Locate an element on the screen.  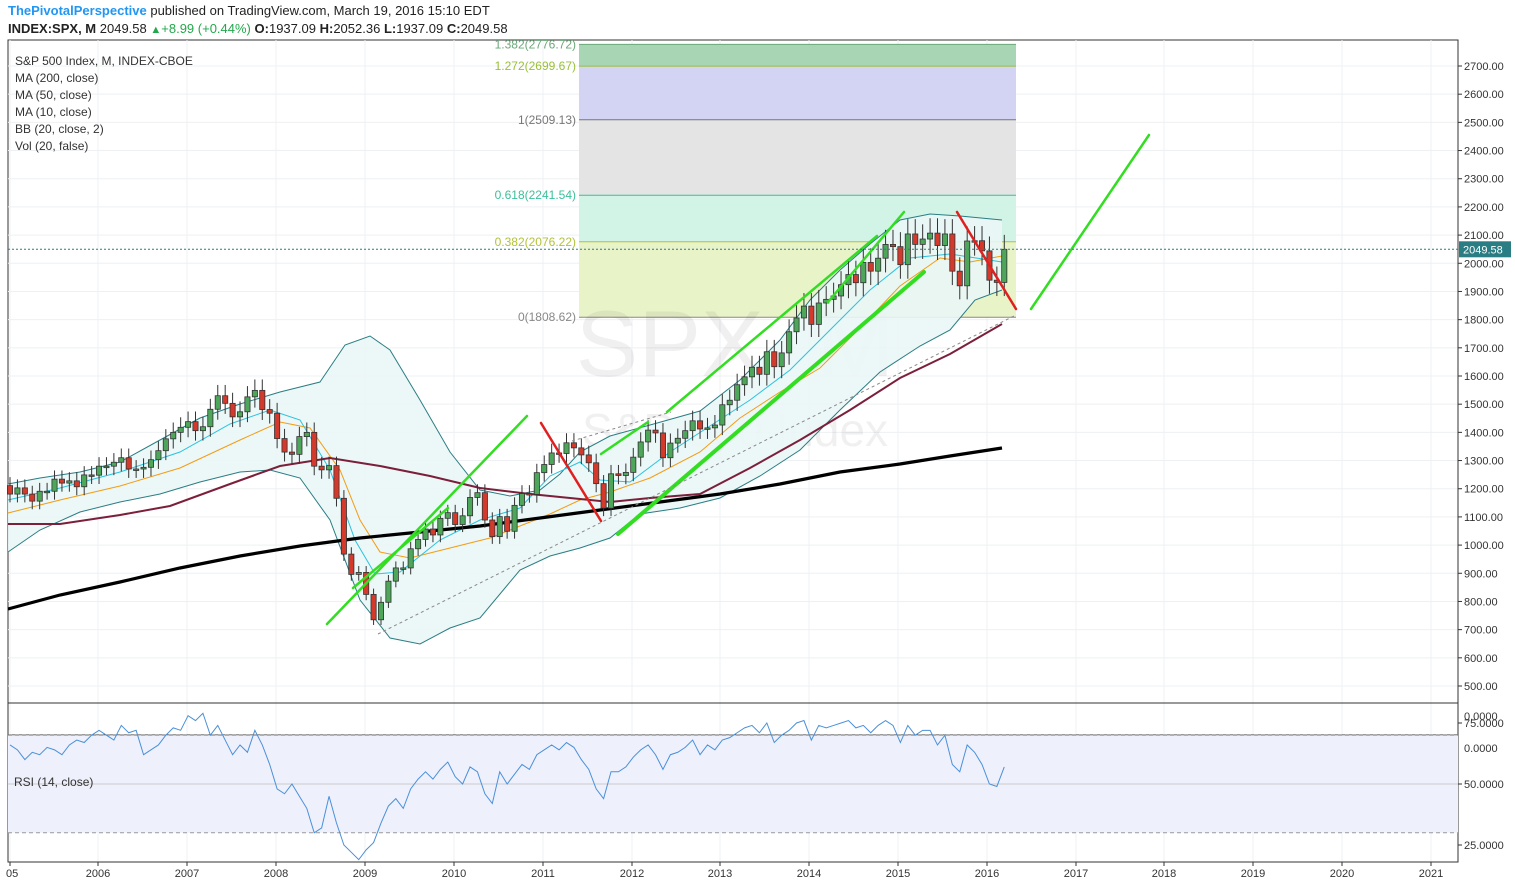
high-value: 2052.36 is located at coordinates (357, 28).